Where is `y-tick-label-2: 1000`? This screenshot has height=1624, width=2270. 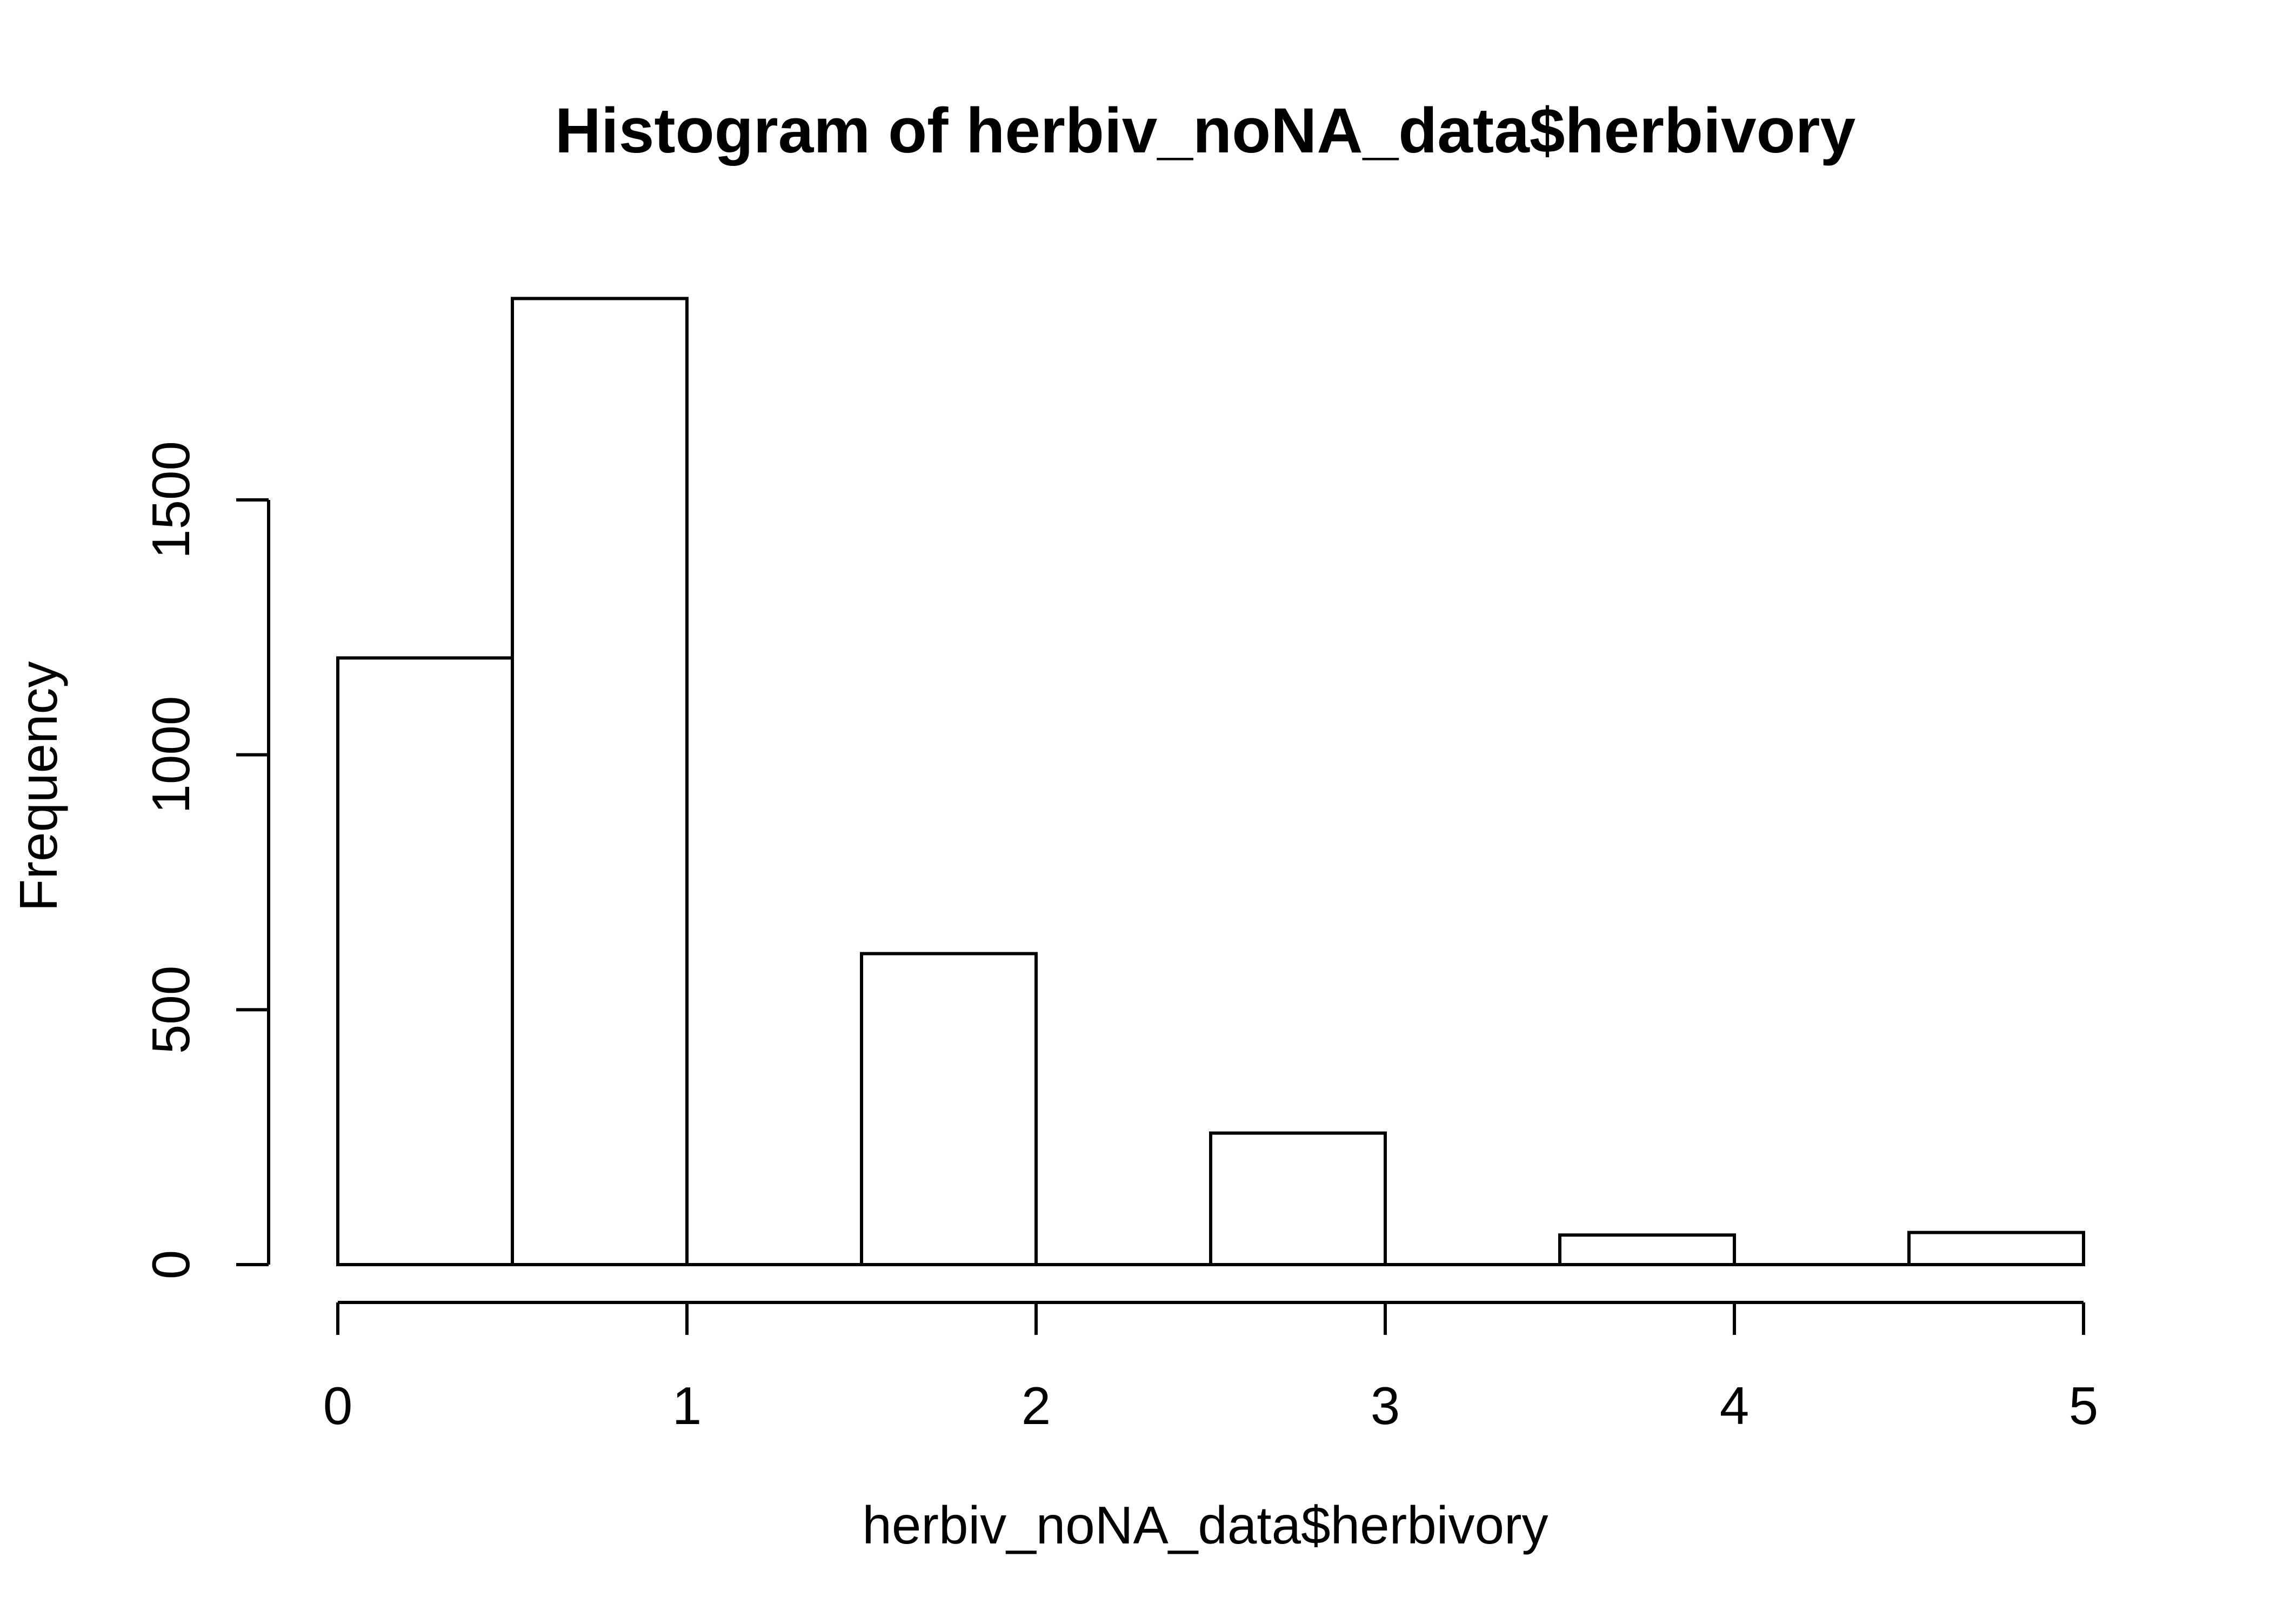 y-tick-label-2: 1000 is located at coordinates (171, 755).